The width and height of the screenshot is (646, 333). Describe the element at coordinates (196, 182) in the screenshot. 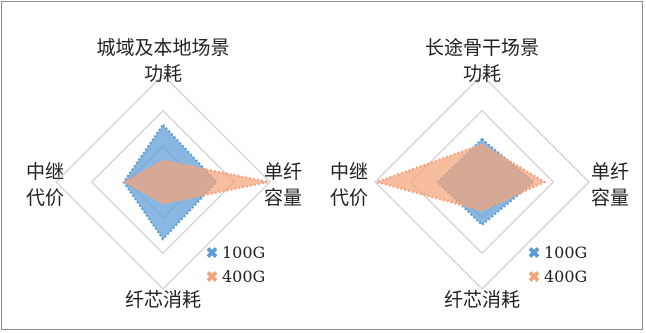

I see `radar-1-series-400G` at that location.